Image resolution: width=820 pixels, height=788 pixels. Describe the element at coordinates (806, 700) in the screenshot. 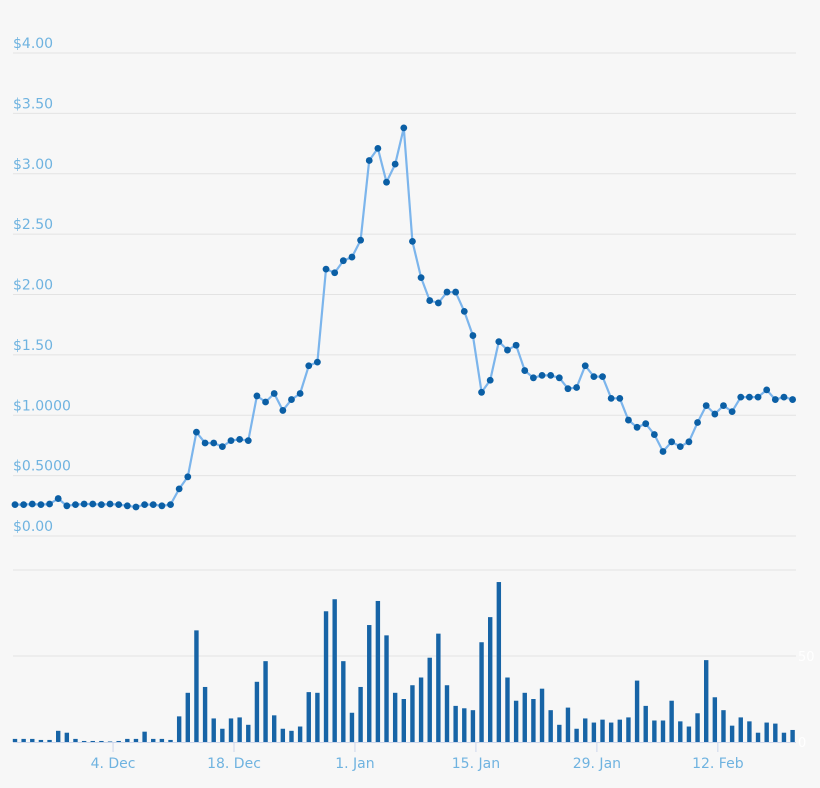

I see `volume-y-axis-labels: 0 50` at that location.